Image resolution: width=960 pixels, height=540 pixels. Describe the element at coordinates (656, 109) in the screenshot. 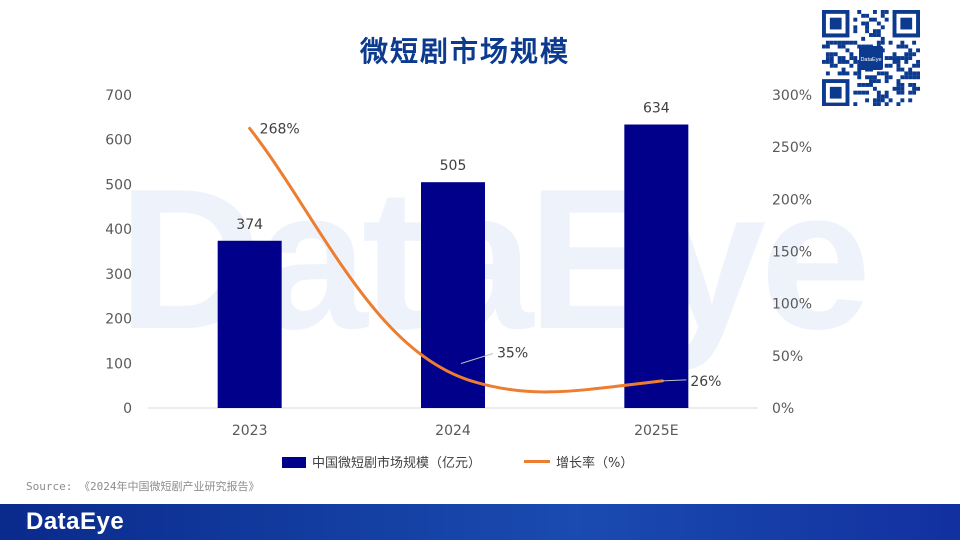

I see `bar-data-label: 634` at that location.